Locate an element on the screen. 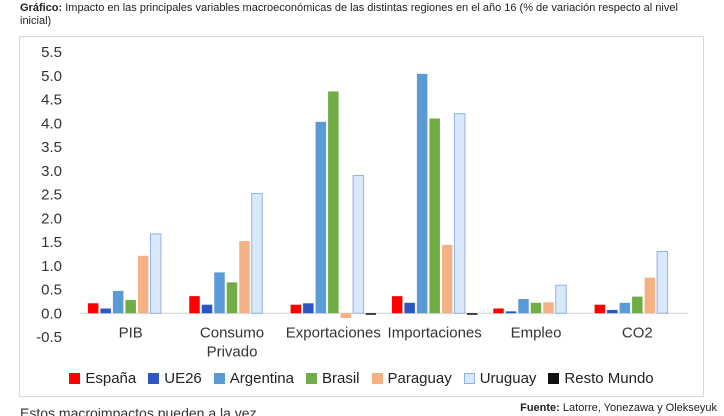 This screenshot has height=416, width=724. legend-item: UE26 is located at coordinates (175, 378).